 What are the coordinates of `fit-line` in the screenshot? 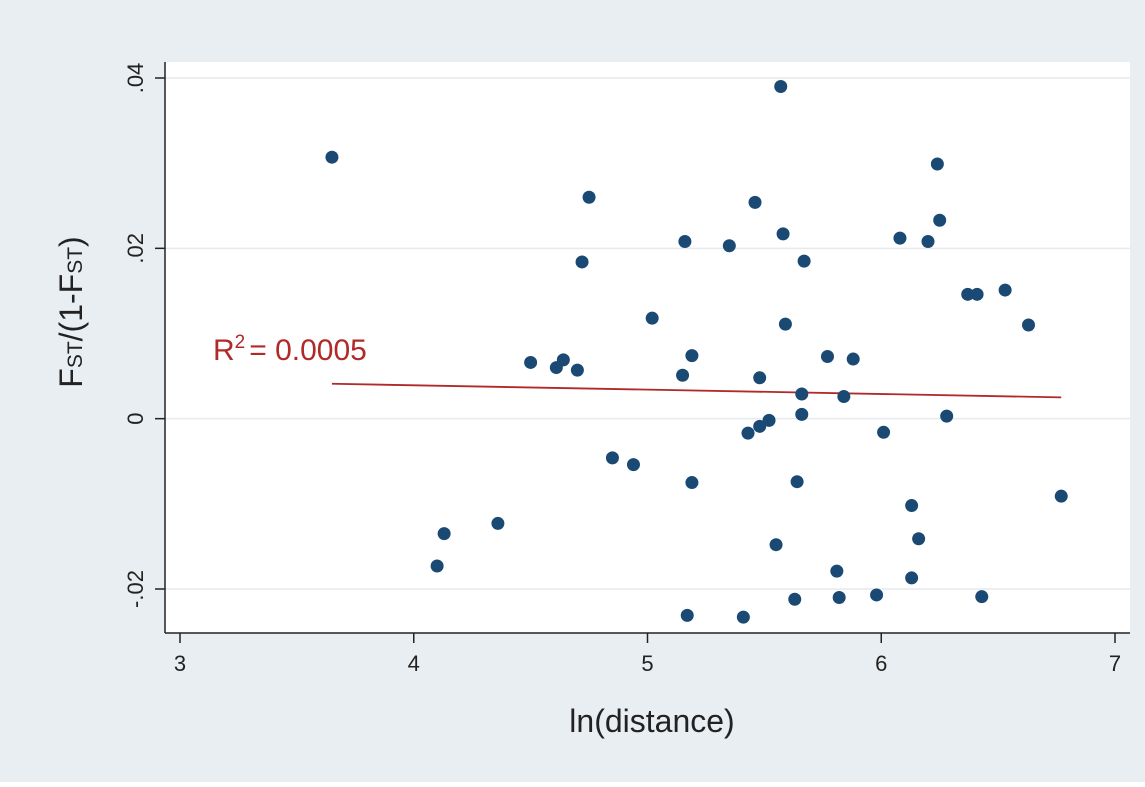 It's located at (696, 390).